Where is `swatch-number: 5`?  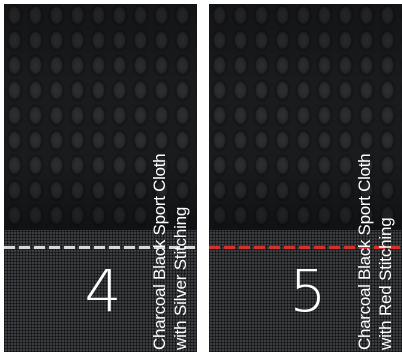 swatch-number: 5 is located at coordinates (308, 291).